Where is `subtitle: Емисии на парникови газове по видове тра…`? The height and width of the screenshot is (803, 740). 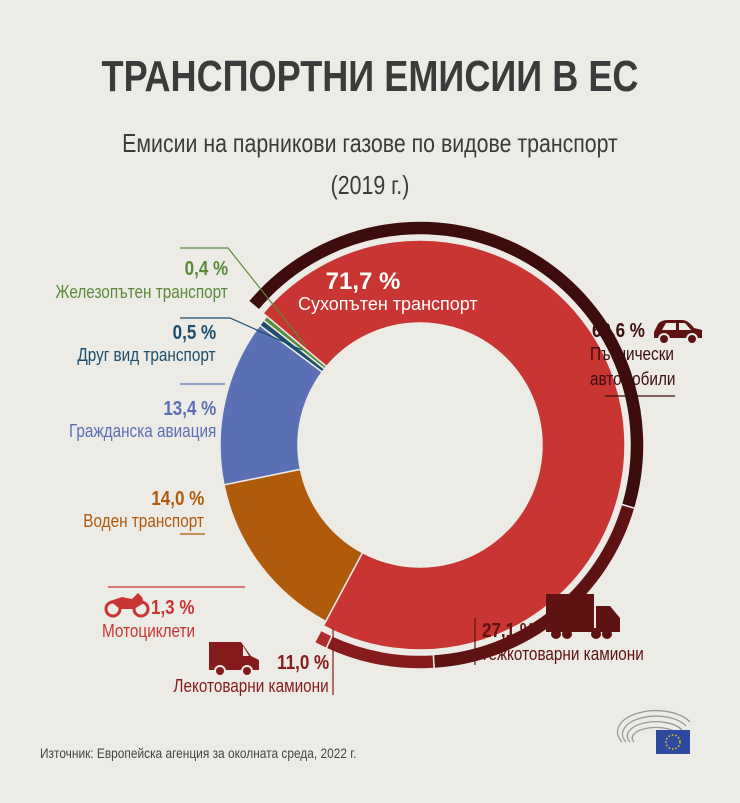 subtitle: Емисии на парникови газове по видове тра… is located at coordinates (370, 143).